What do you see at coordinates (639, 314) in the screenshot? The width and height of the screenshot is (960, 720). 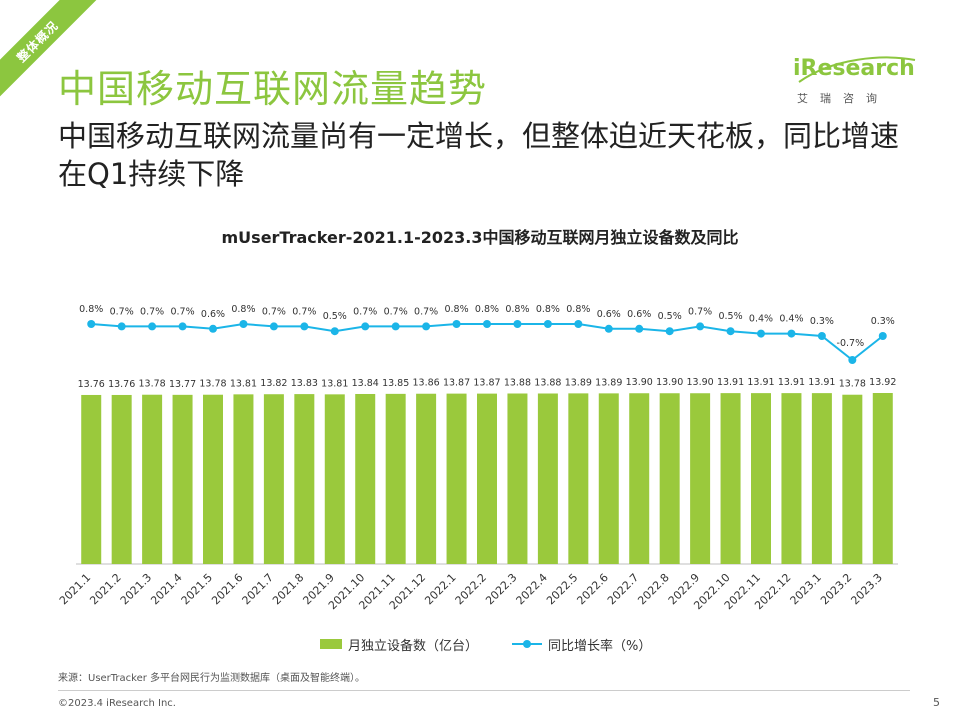 I see `rate-value-label: 0.6%` at bounding box center [639, 314].